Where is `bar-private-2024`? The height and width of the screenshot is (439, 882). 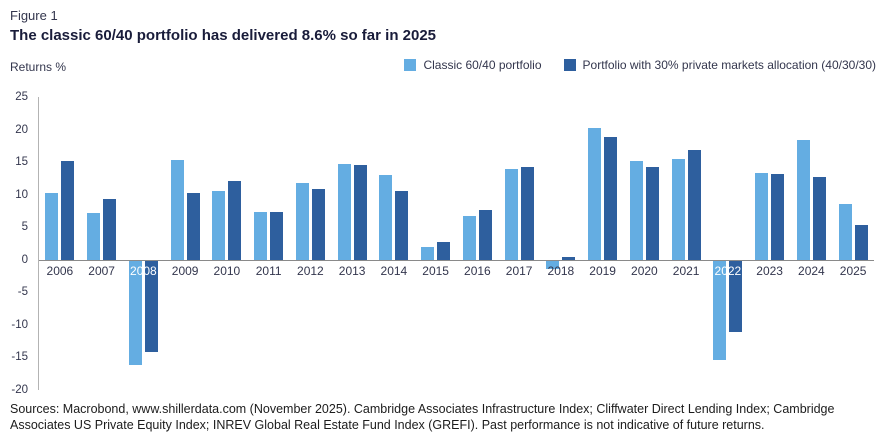
bar-private-2024 is located at coordinates (819, 218).